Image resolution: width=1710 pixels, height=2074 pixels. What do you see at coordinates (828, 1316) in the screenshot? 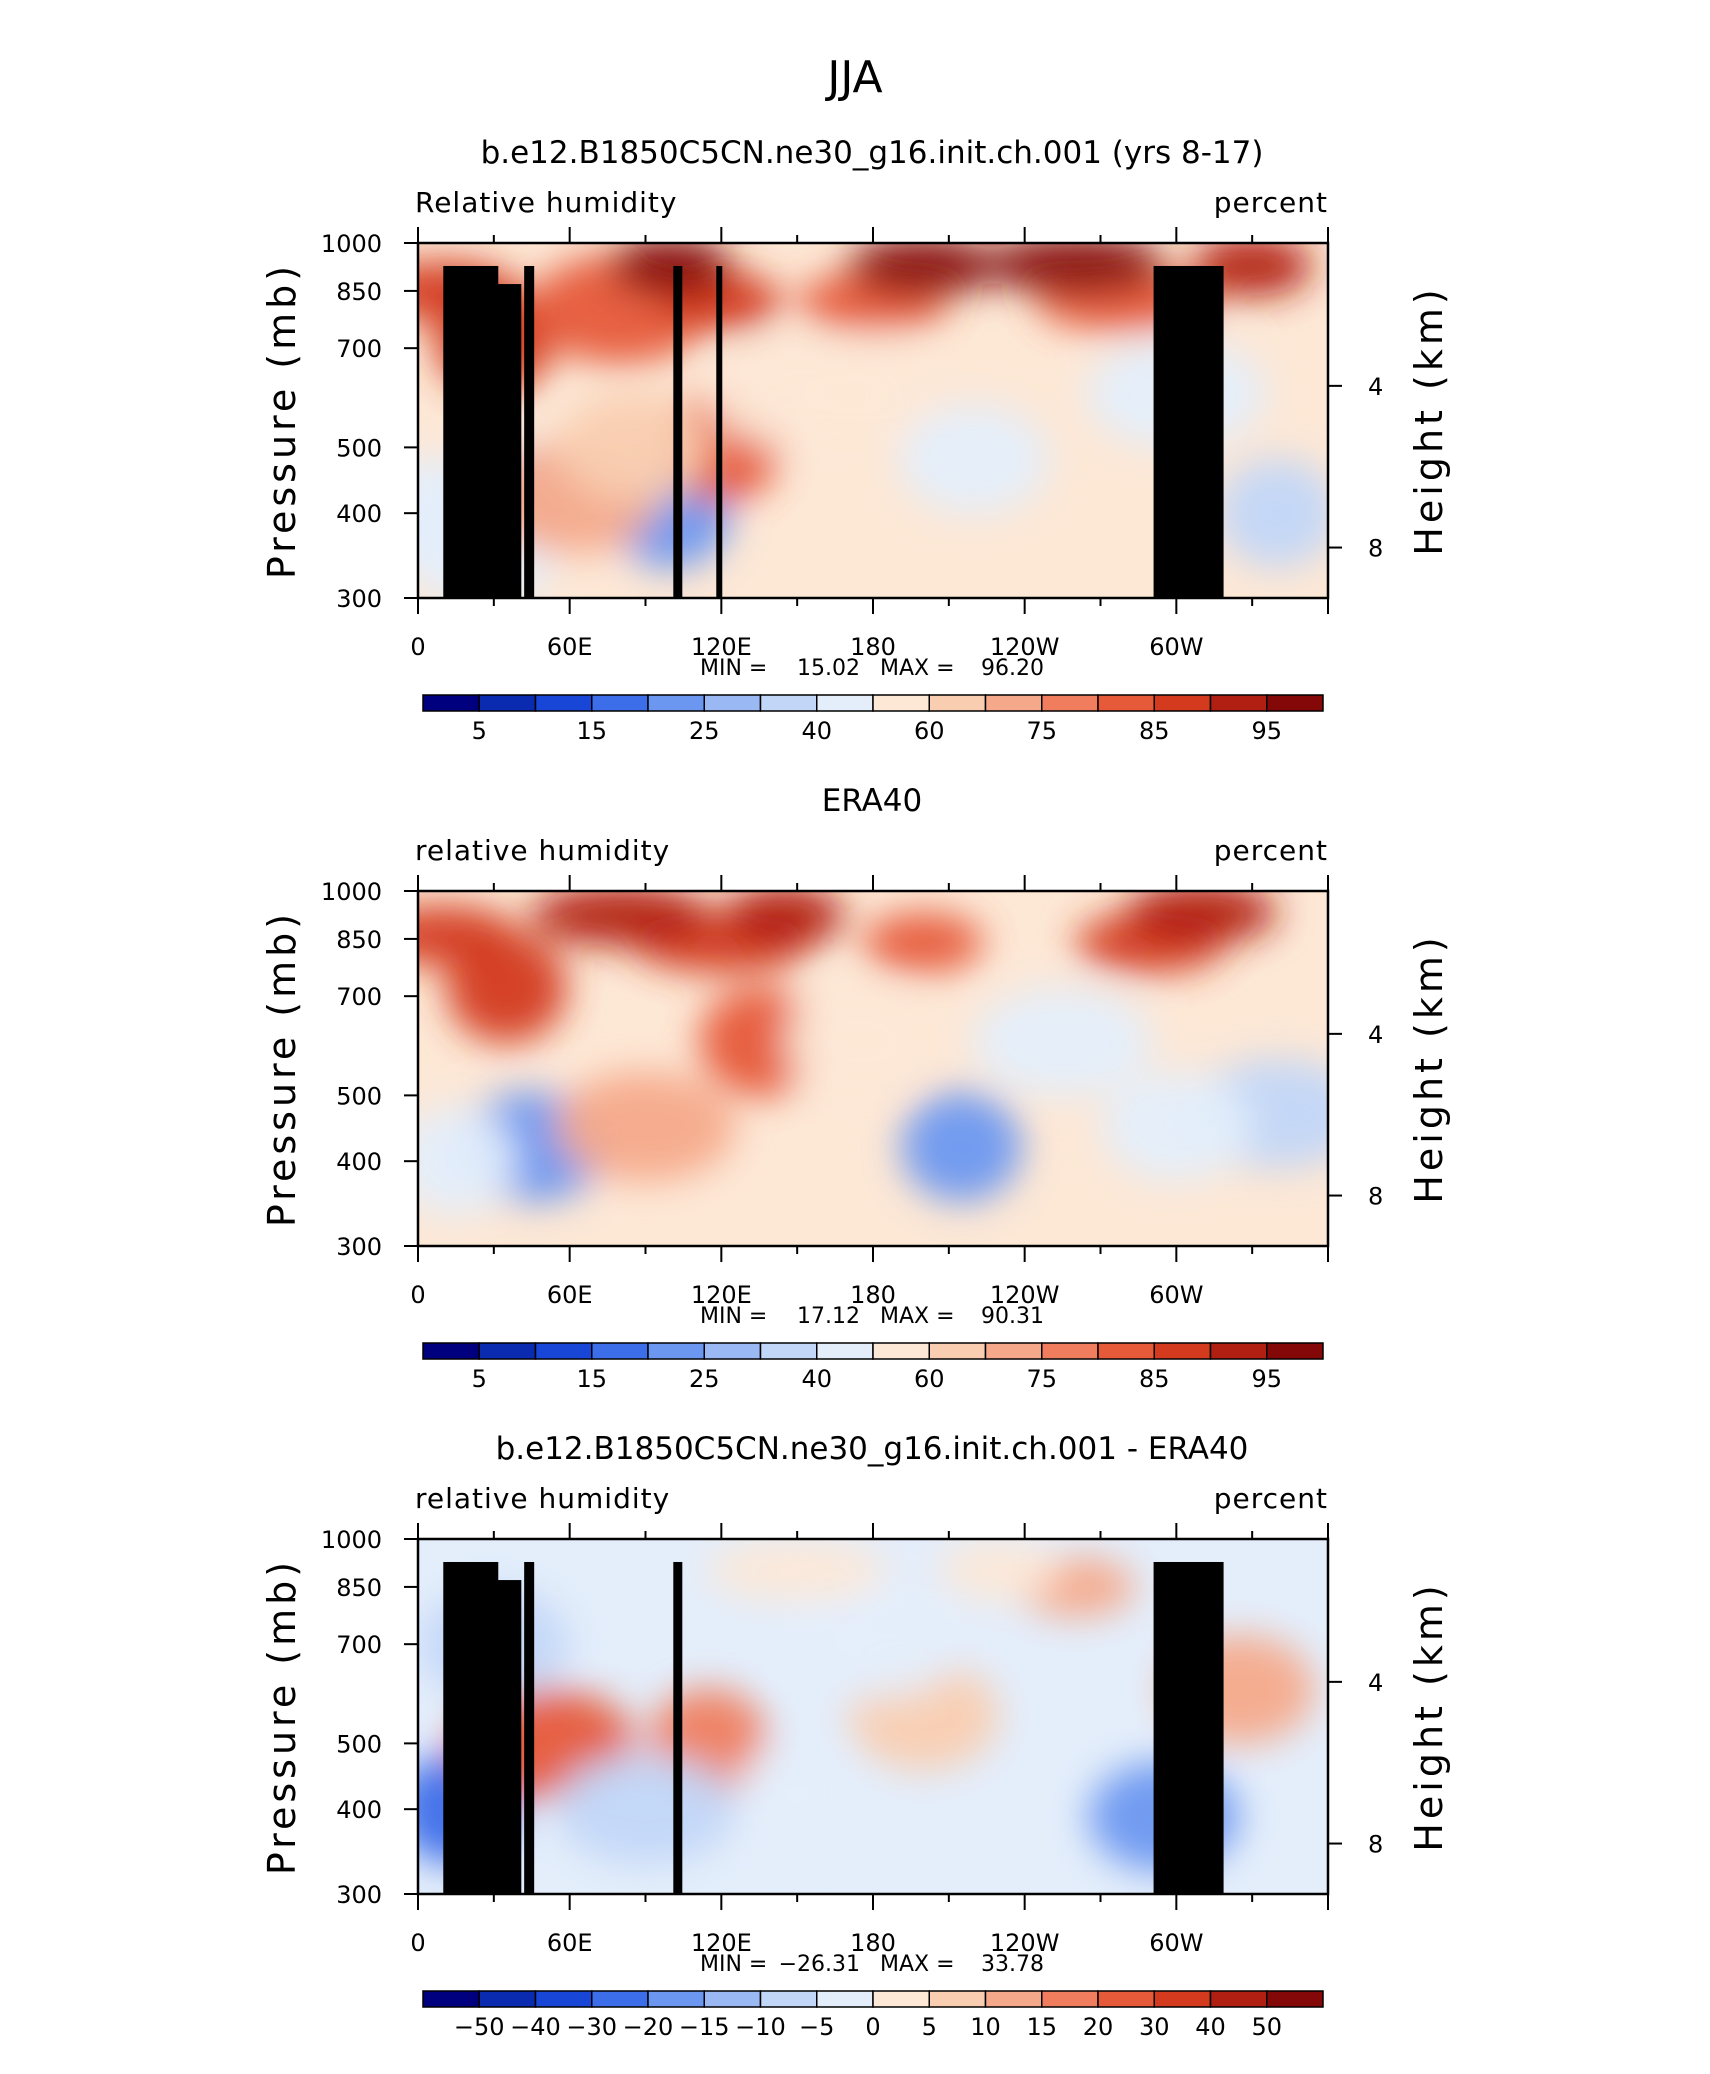
I see `min-value: 17.12` at bounding box center [828, 1316].